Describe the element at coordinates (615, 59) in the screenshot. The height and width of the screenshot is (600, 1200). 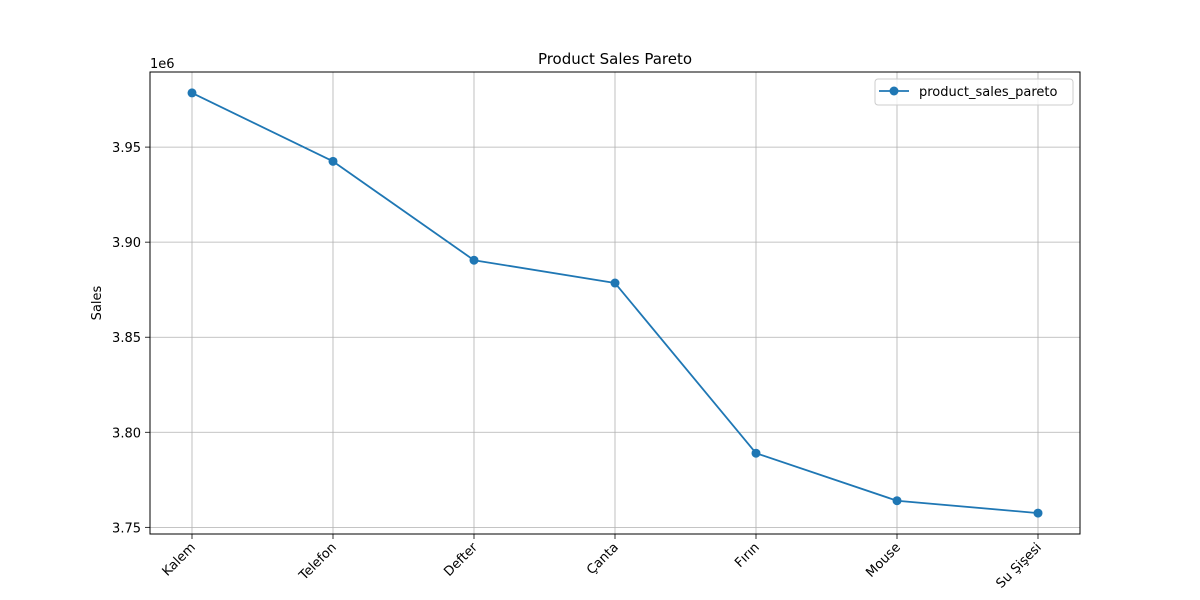
I see `chart-title: Product Sales Pareto` at that location.